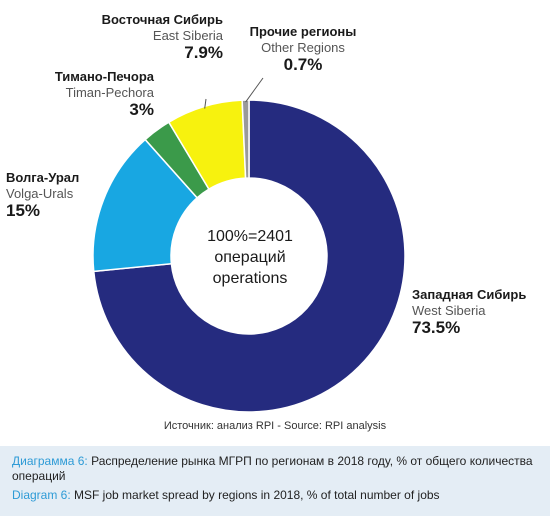 The image size is (550, 516). Describe the element at coordinates (205, 103) in the screenshot. I see `leader-east-siberia` at that location.